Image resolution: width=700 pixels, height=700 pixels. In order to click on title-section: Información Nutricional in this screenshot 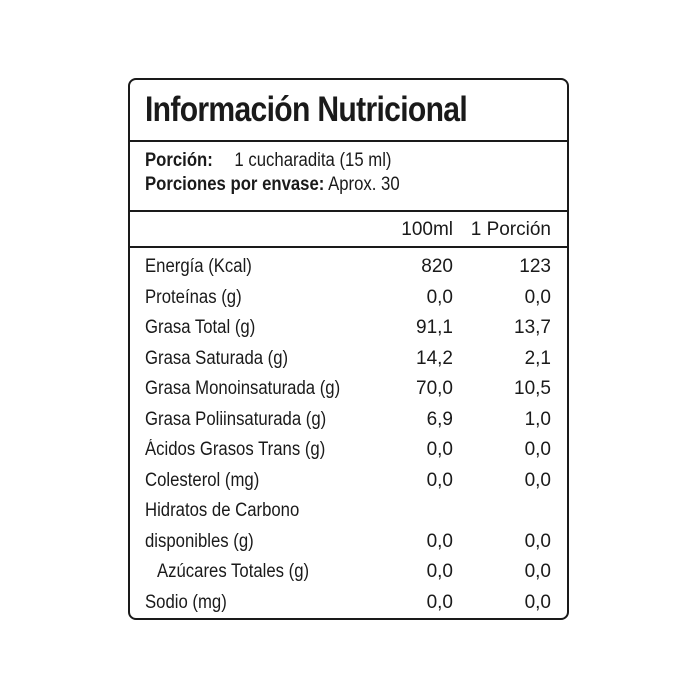, I will do `click(348, 111)`.